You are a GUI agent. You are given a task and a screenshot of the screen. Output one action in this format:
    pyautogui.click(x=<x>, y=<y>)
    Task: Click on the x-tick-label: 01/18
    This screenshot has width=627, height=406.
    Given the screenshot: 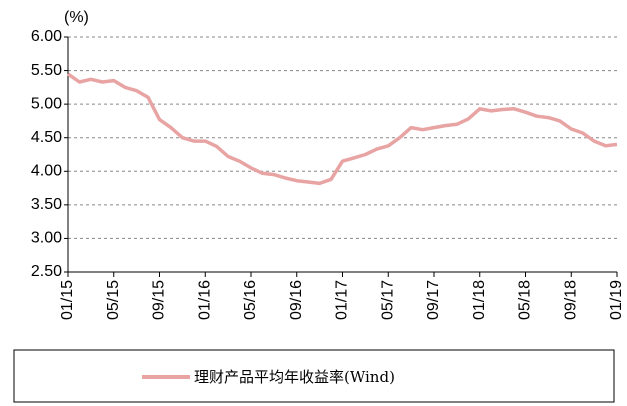 What is the action you would take?
    pyautogui.click(x=479, y=300)
    